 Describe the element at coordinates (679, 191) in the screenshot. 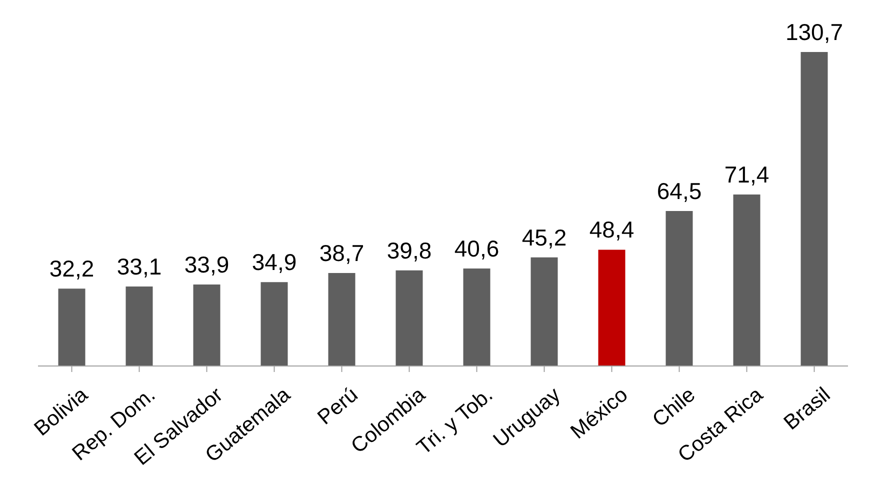

I see `data-label: 64,5` at that location.